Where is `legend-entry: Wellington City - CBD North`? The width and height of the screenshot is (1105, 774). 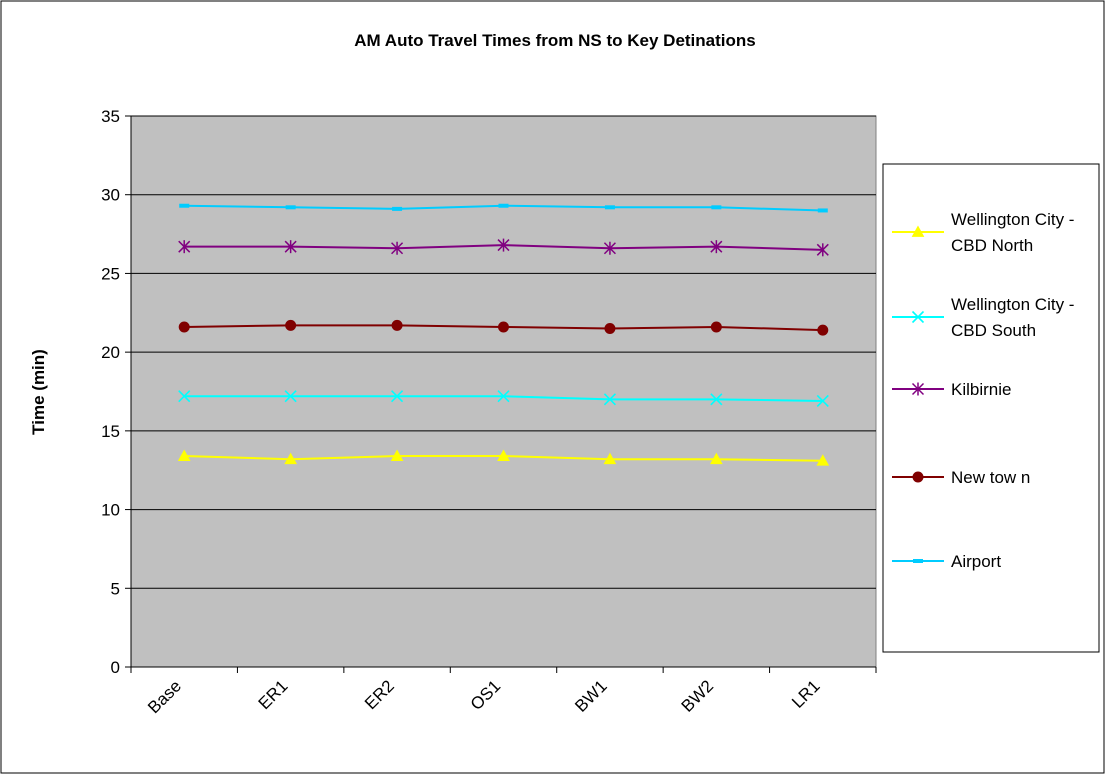 legend-entry: Wellington City - CBD North is located at coordinates (983, 232).